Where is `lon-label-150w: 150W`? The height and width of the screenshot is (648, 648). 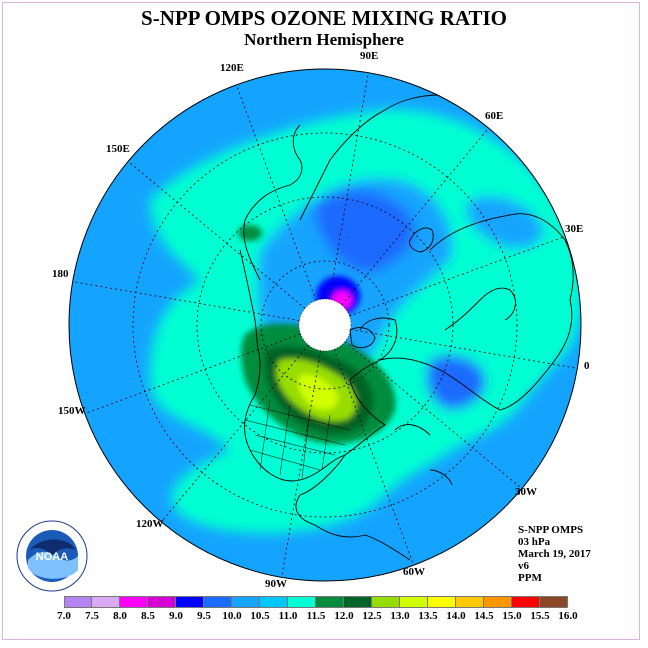 lon-label-150w: 150W is located at coordinates (72, 411).